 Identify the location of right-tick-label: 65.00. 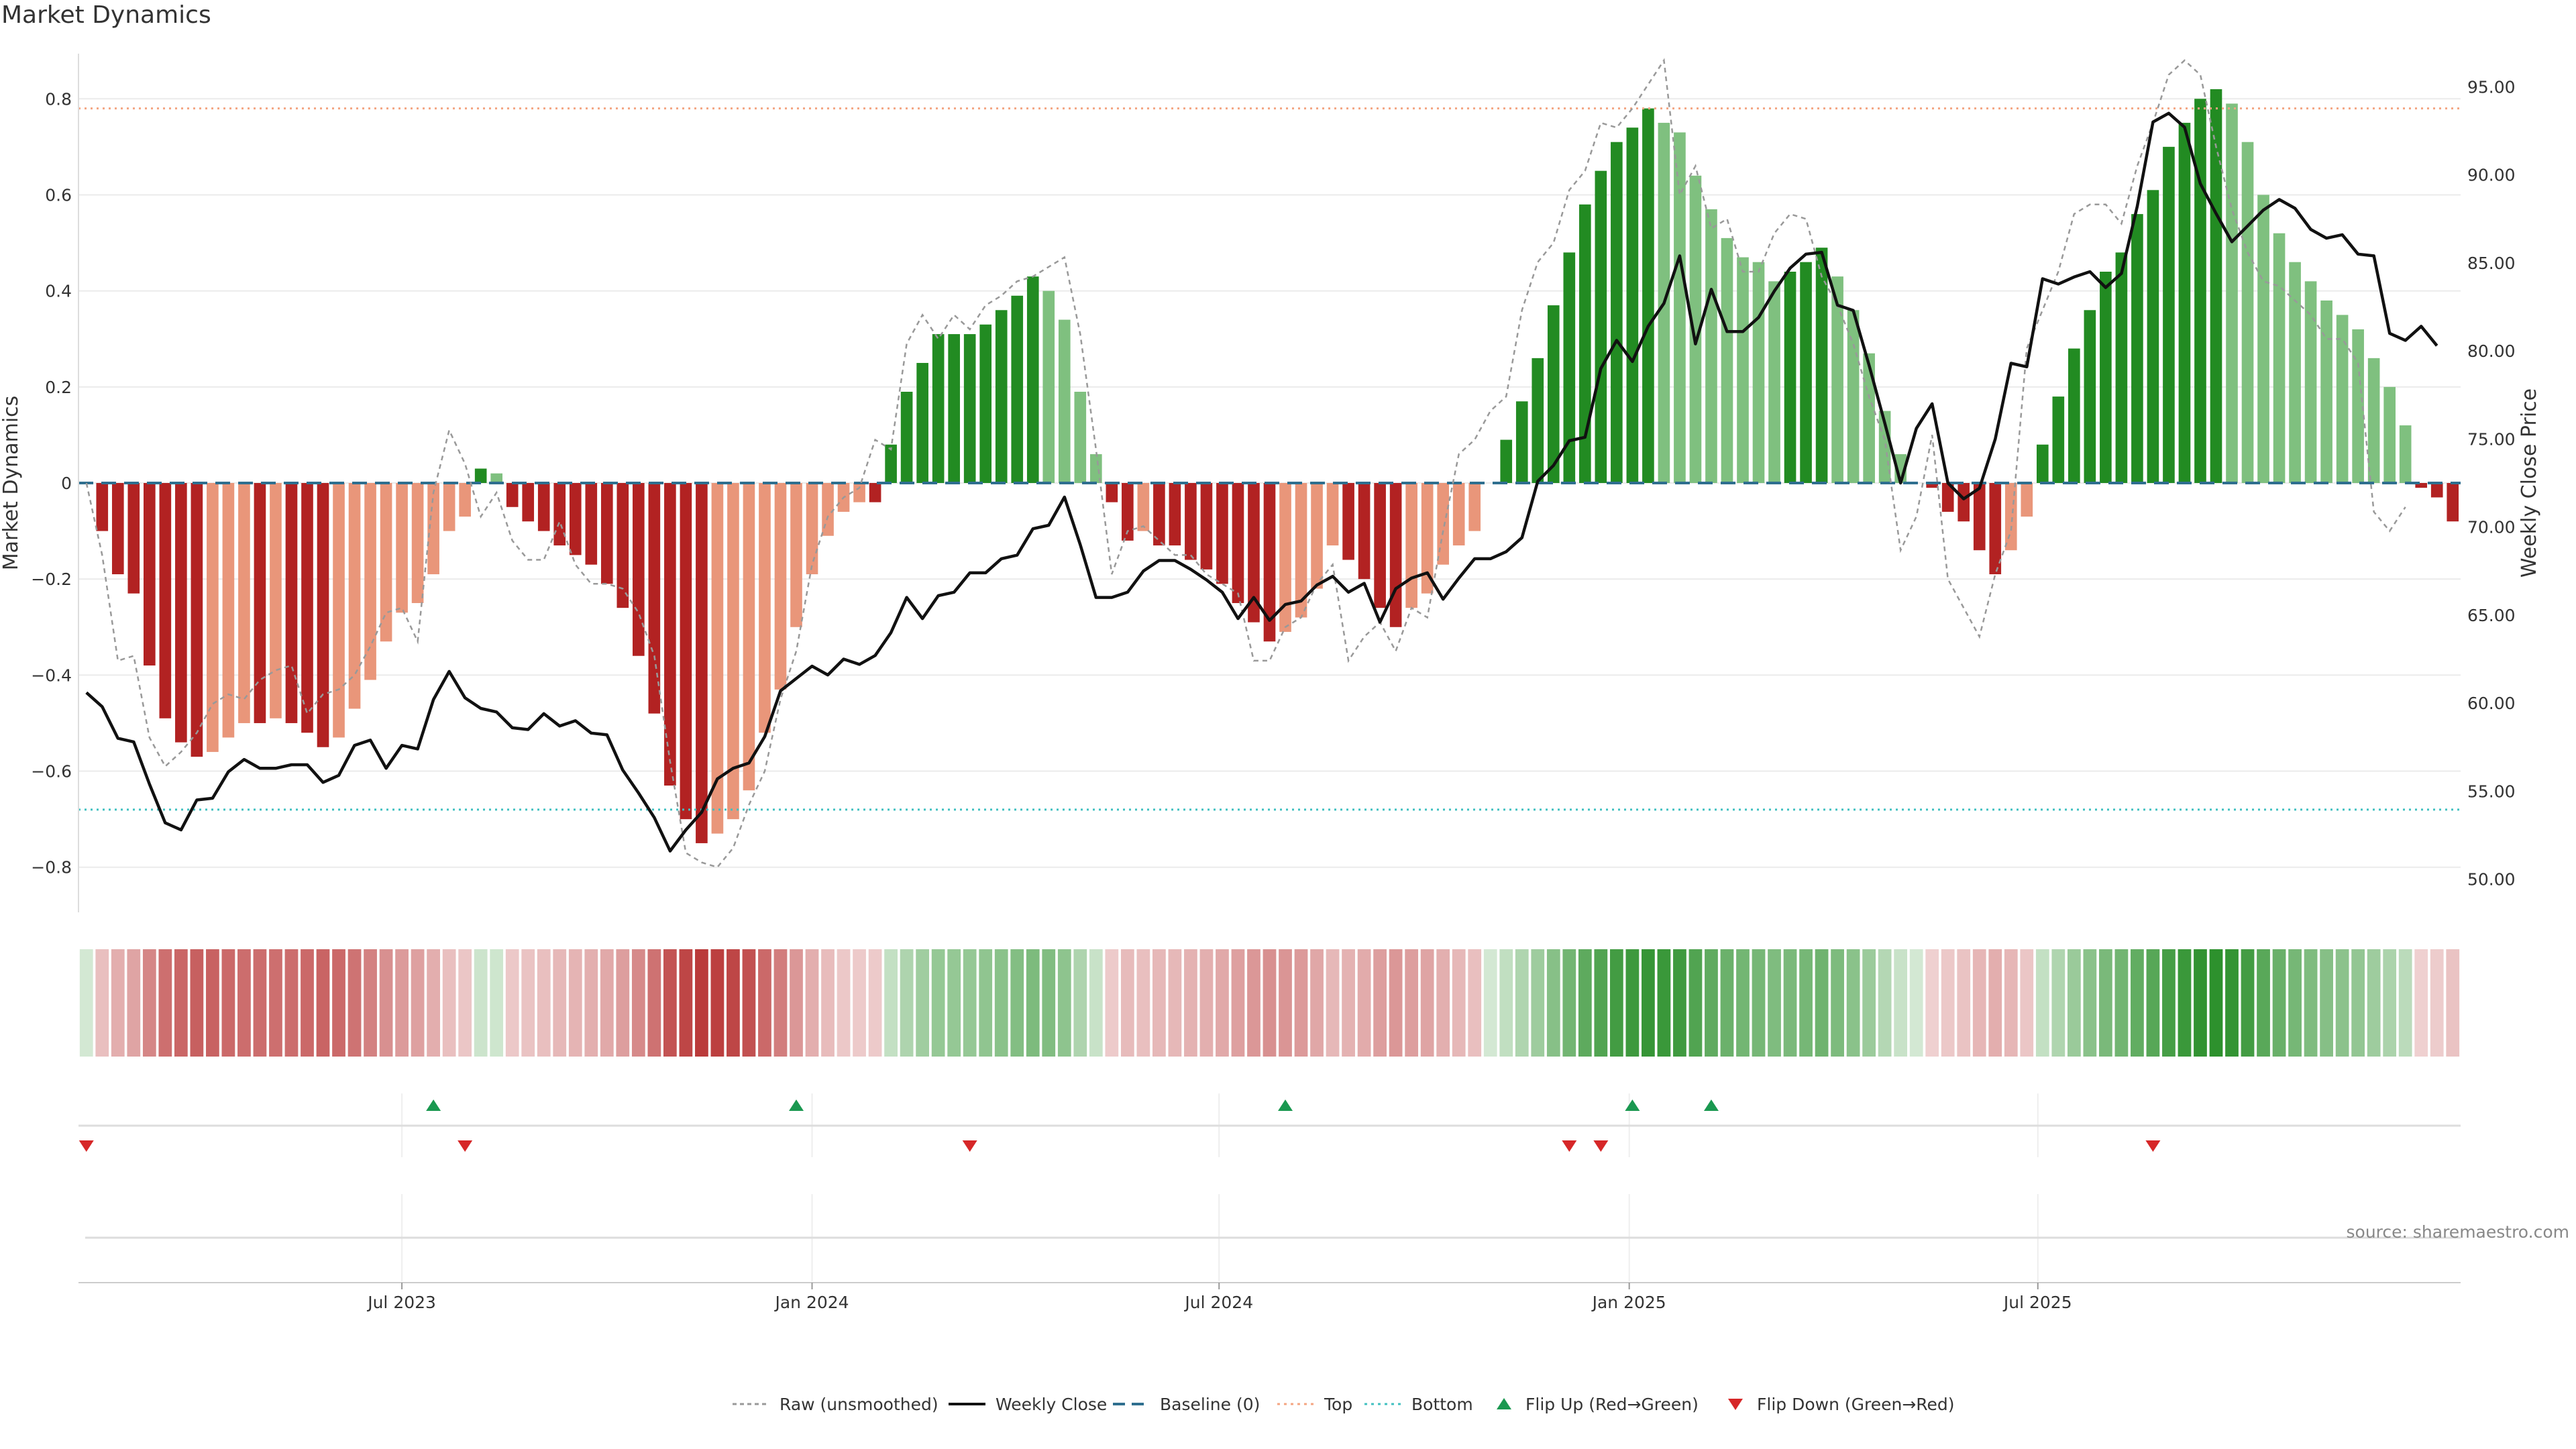
(2491, 615).